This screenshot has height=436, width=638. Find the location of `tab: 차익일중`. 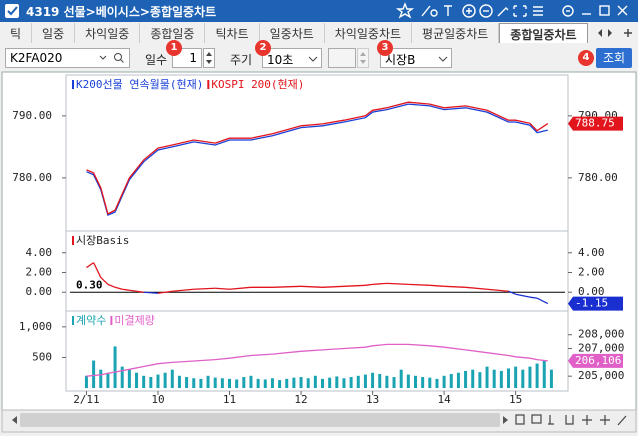

tab: 차익일중 is located at coordinates (108, 33).